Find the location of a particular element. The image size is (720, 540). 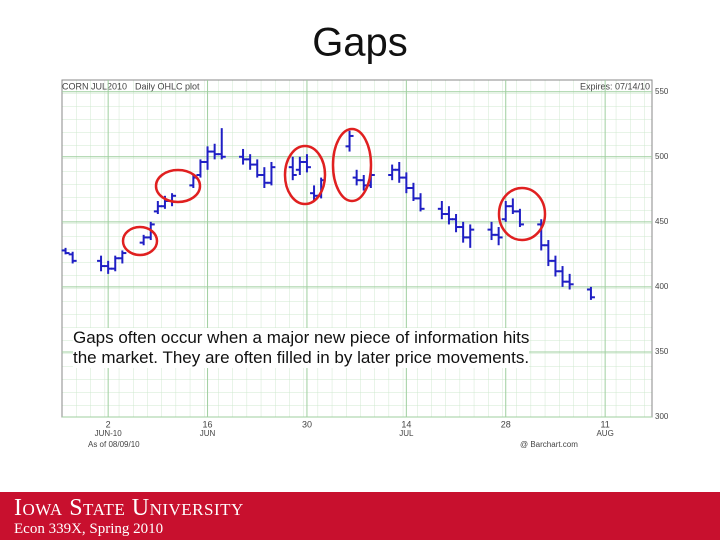

x-tick-month: JUN-10 is located at coordinates (109, 433).